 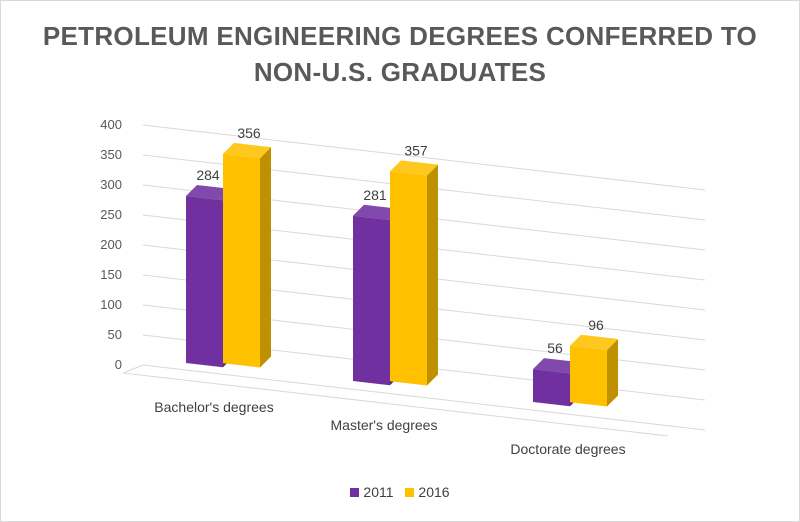 What do you see at coordinates (596, 325) in the screenshot?
I see `data-label-2016: 96` at bounding box center [596, 325].